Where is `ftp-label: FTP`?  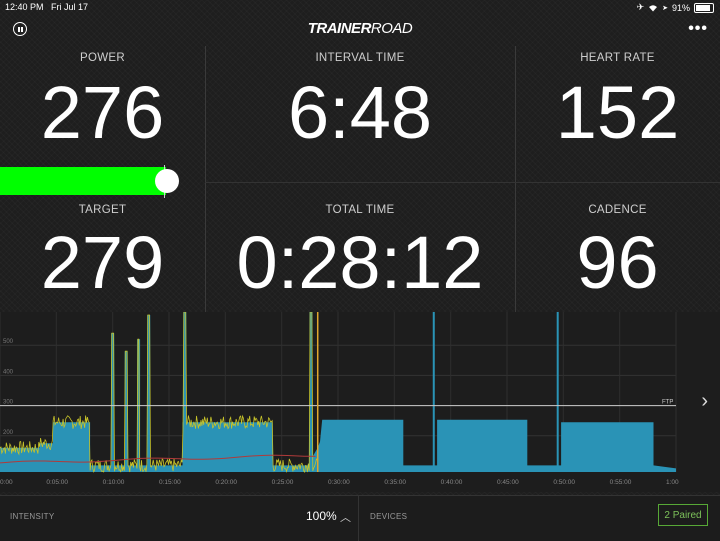
ftp-label: FTP is located at coordinates (667, 403).